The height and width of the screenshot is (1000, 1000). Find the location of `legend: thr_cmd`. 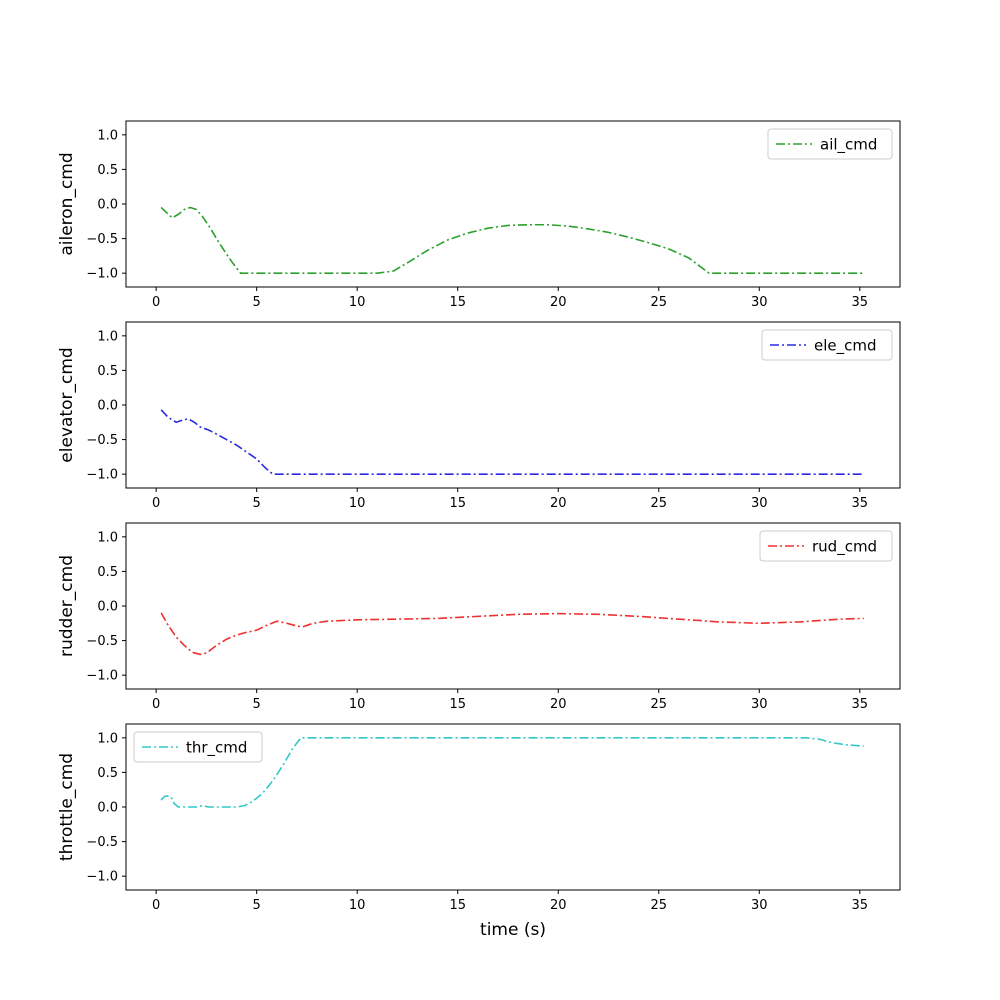

legend: thr_cmd is located at coordinates (198, 747).